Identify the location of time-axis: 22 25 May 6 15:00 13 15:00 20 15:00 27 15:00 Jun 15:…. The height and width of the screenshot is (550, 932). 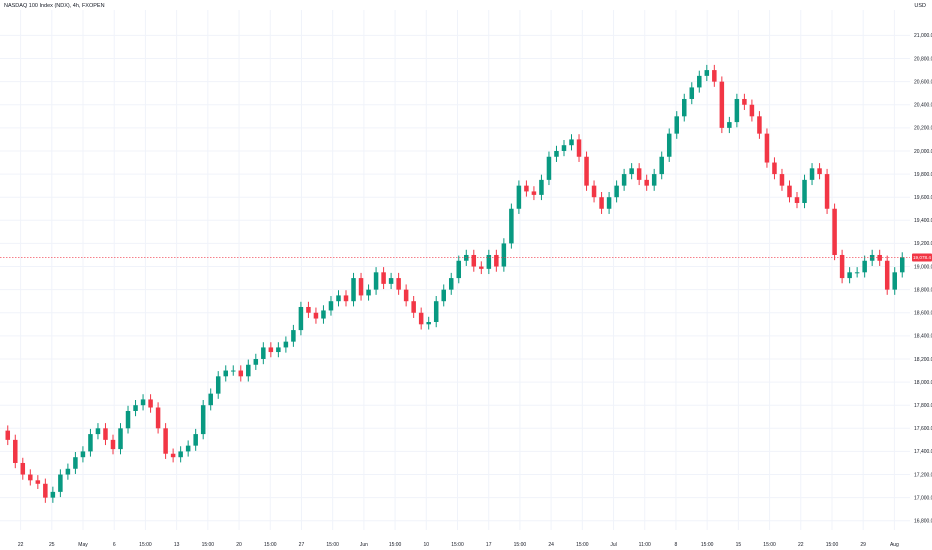
(458, 545).